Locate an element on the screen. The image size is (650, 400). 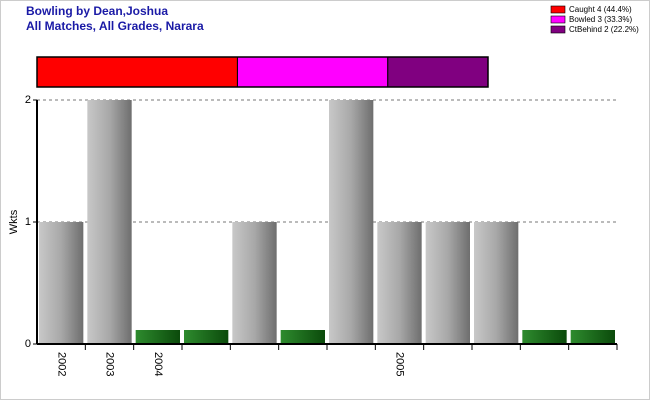
legend-label: Caught 4 (44.4%) is located at coordinates (600, 9).